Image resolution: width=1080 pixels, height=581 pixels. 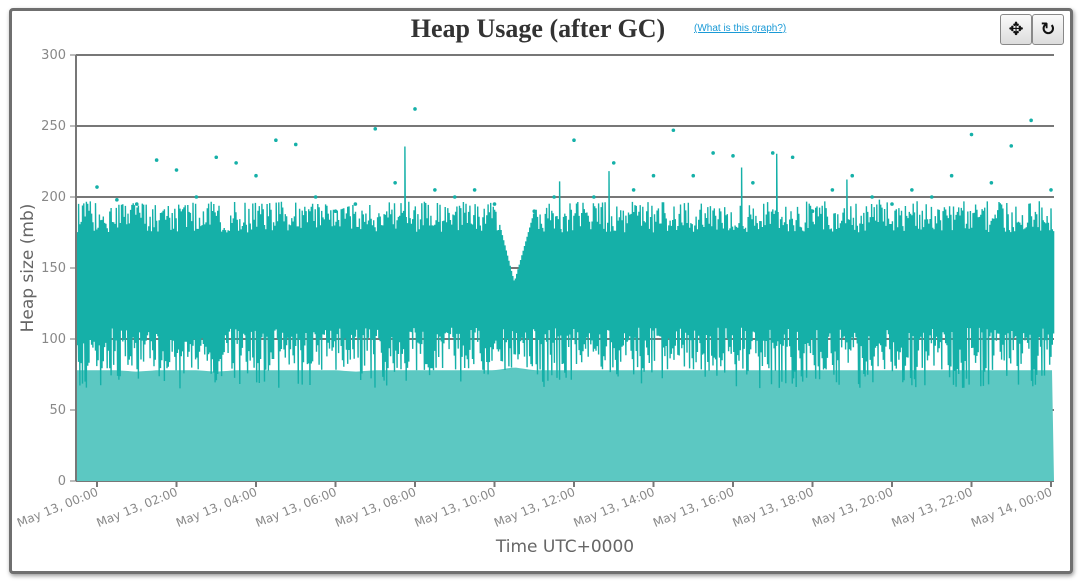 I want to click on x-tick-label: May 13, 16:00, so click(x=693, y=507).